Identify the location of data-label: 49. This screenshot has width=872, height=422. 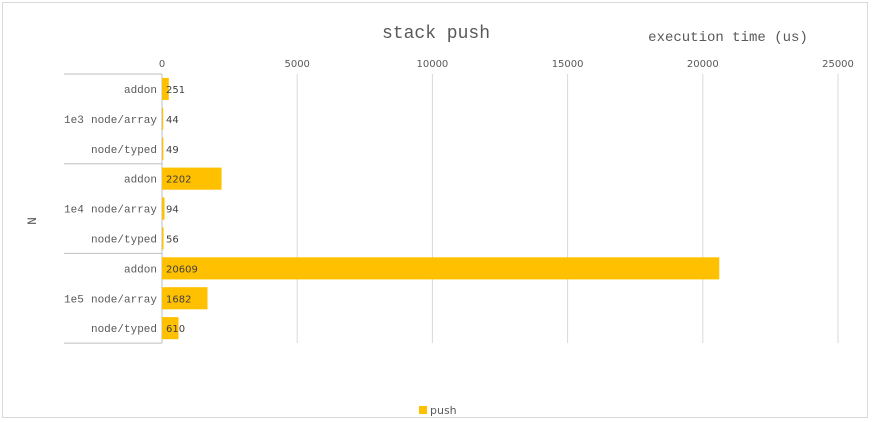
(172, 150).